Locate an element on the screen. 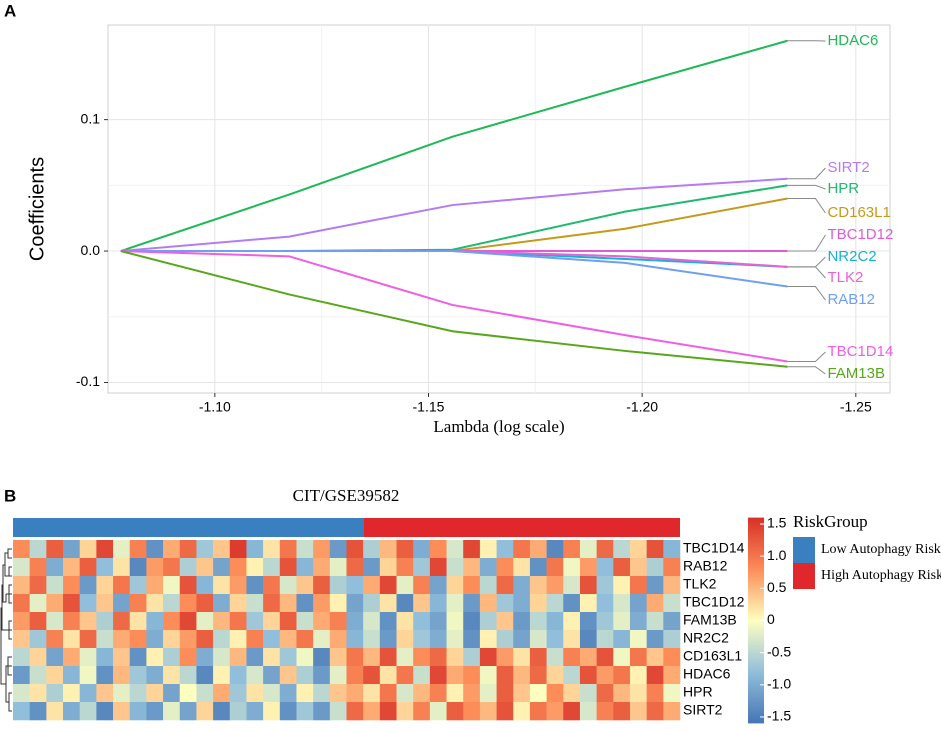  colorbar-label: -1.0 is located at coordinates (779, 684).